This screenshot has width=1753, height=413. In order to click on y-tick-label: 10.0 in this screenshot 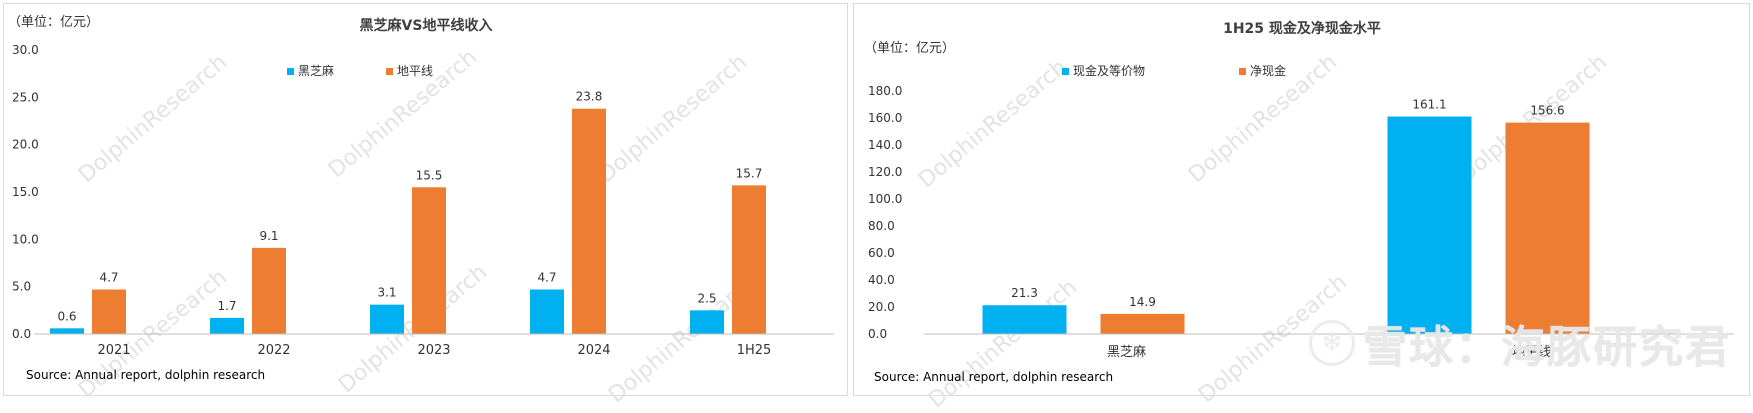, I will do `click(25, 239)`.